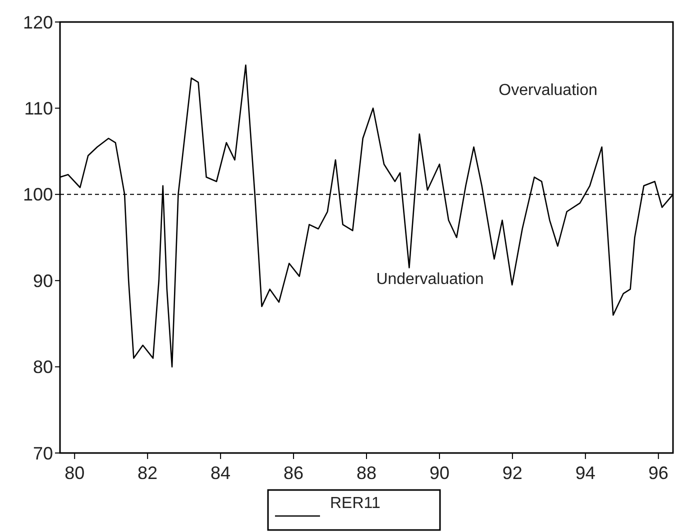  Describe the element at coordinates (658, 473) in the screenshot. I see `x-tick-label: 96` at that location.